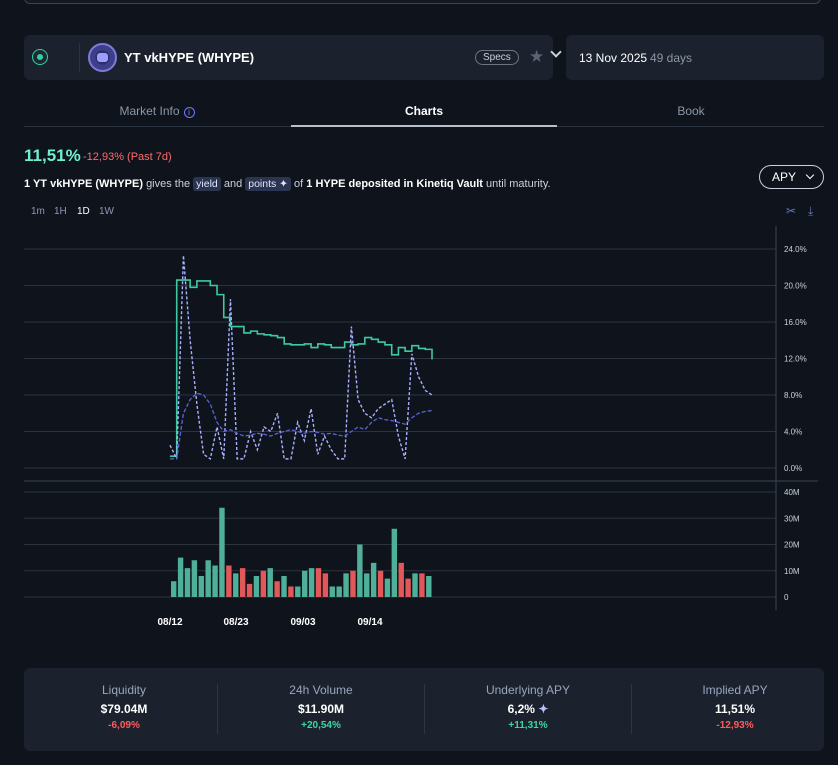 The image size is (838, 765). Describe the element at coordinates (189, 112) in the screenshot. I see `info-icon: i` at that location.